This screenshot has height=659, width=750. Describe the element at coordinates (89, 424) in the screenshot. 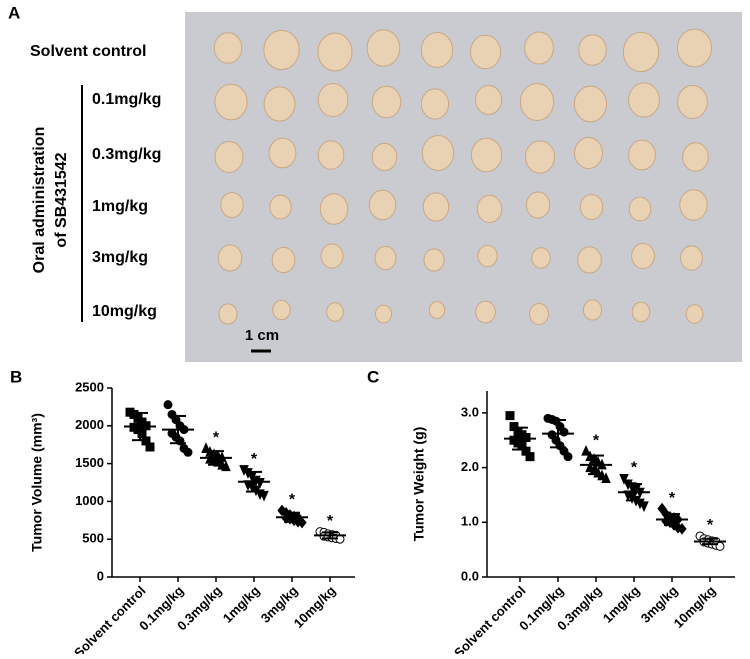

I see `y-tick-label: 2000` at that location.